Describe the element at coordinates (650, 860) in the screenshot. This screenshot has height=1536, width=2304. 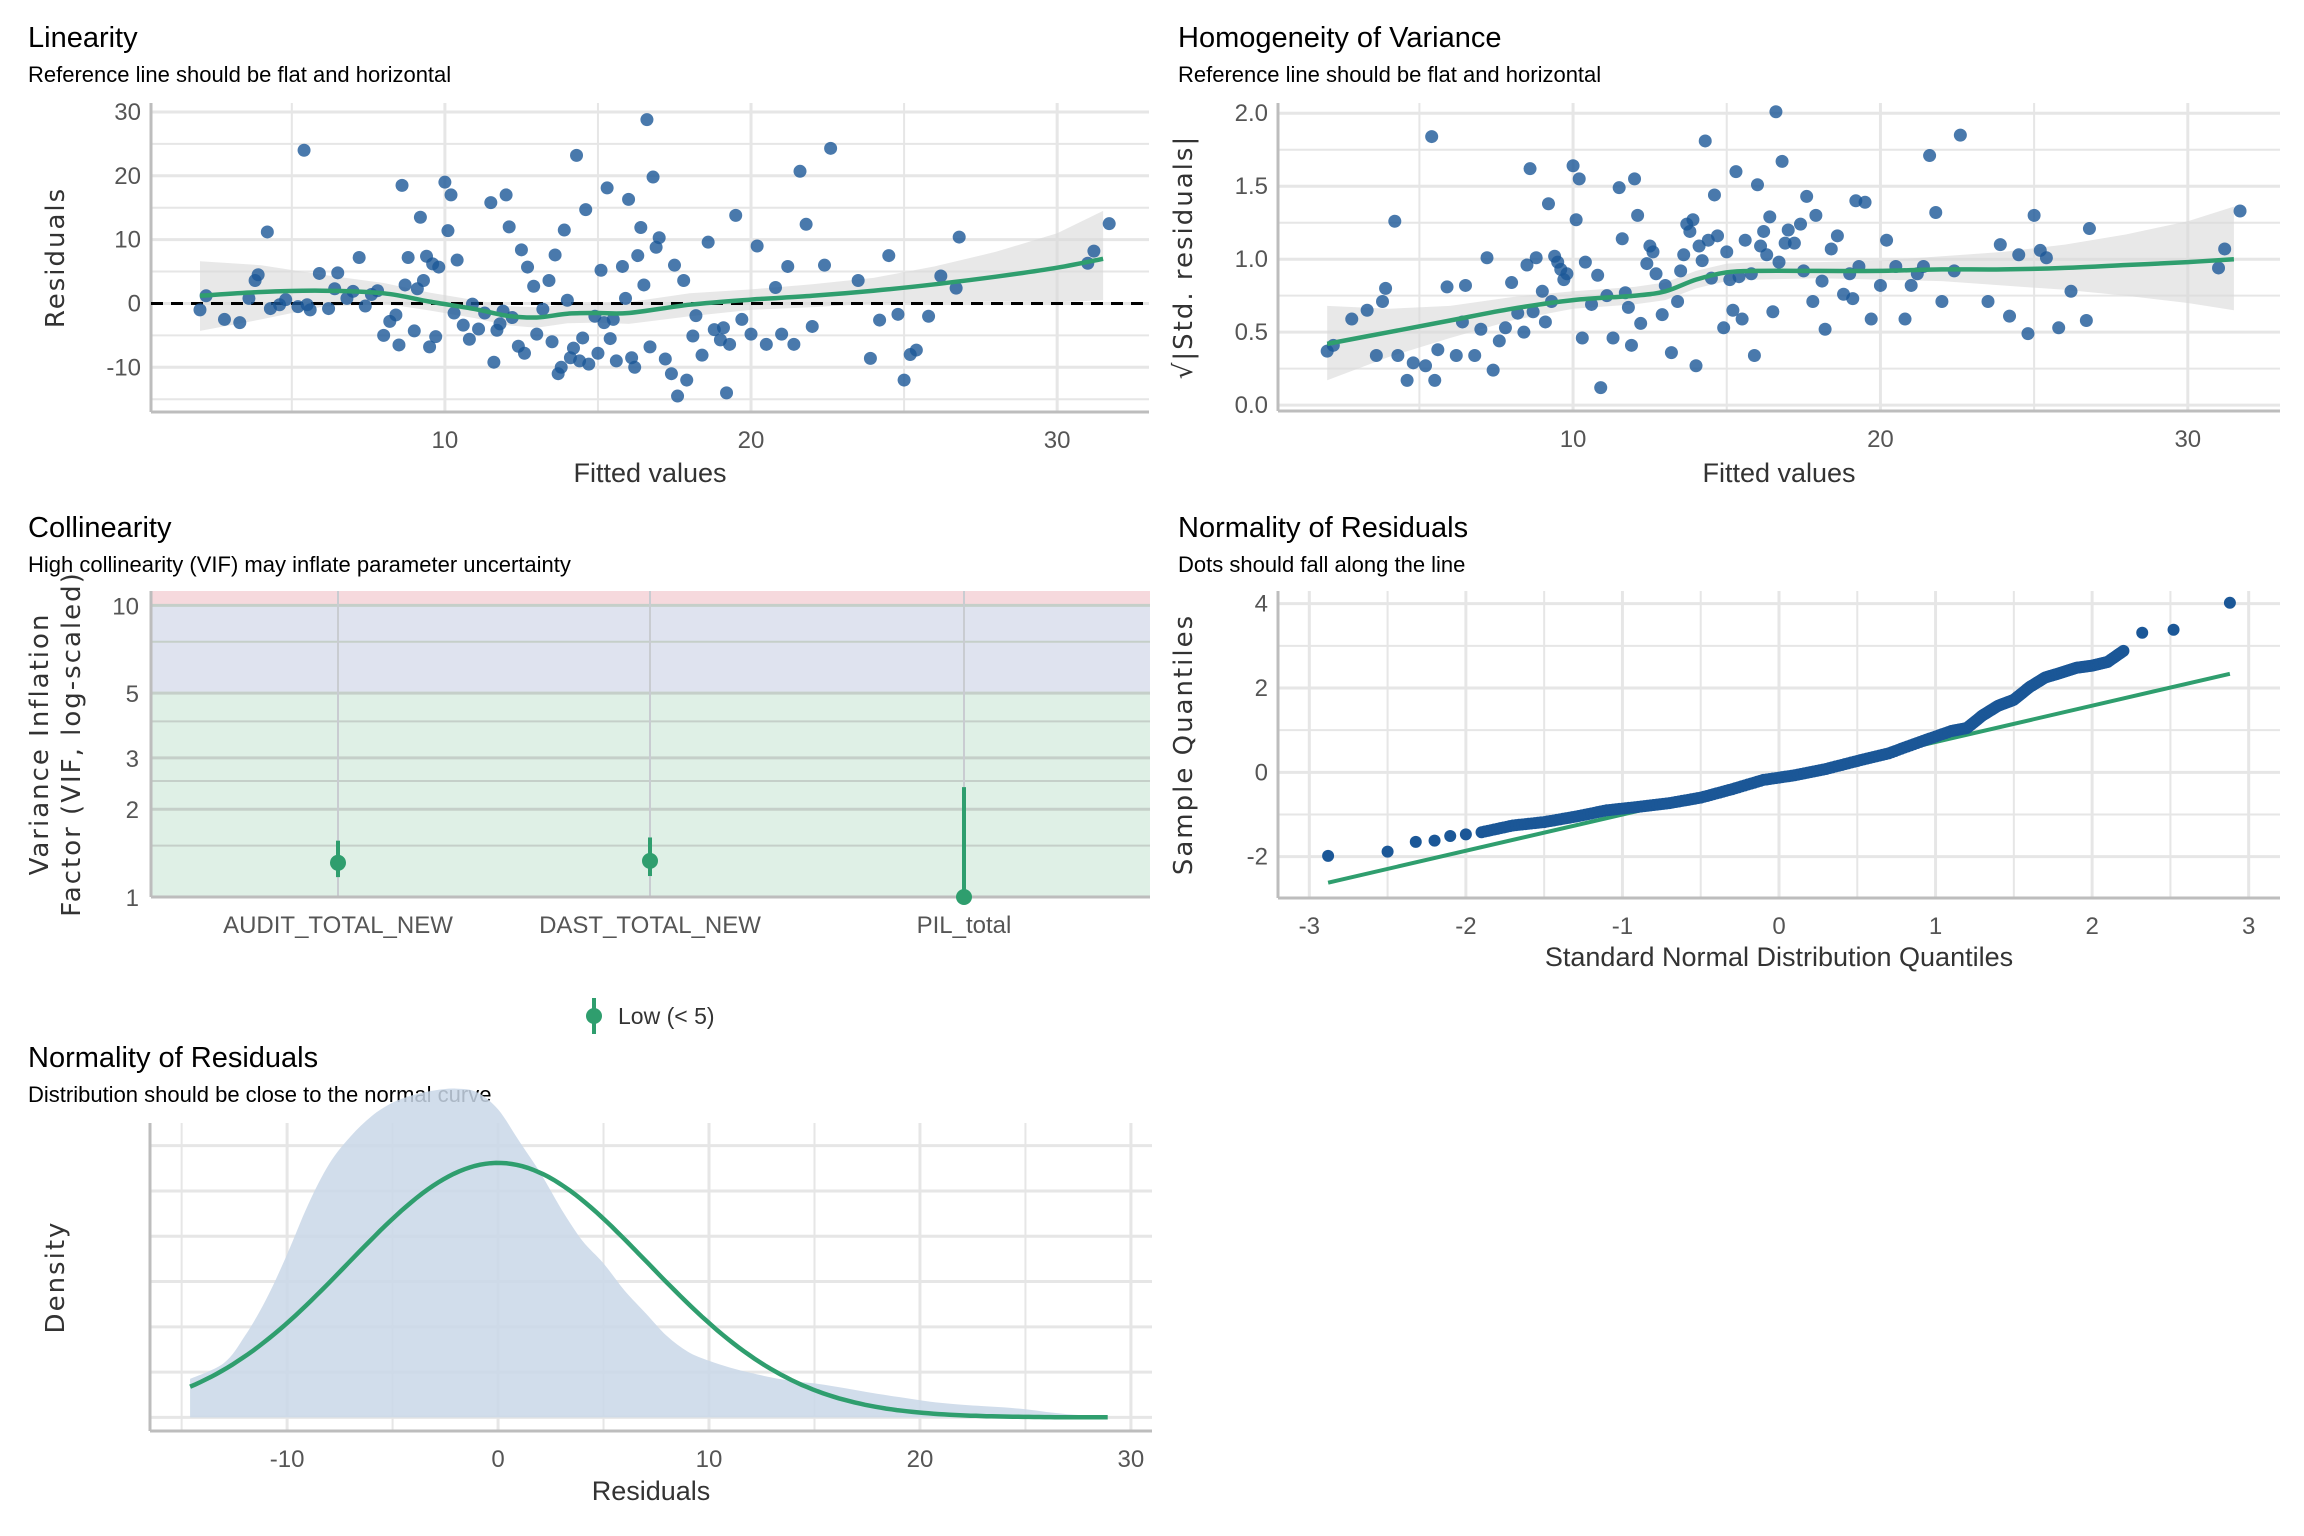
I see `vif-point-DAST_TOTAL_NEW` at that location.